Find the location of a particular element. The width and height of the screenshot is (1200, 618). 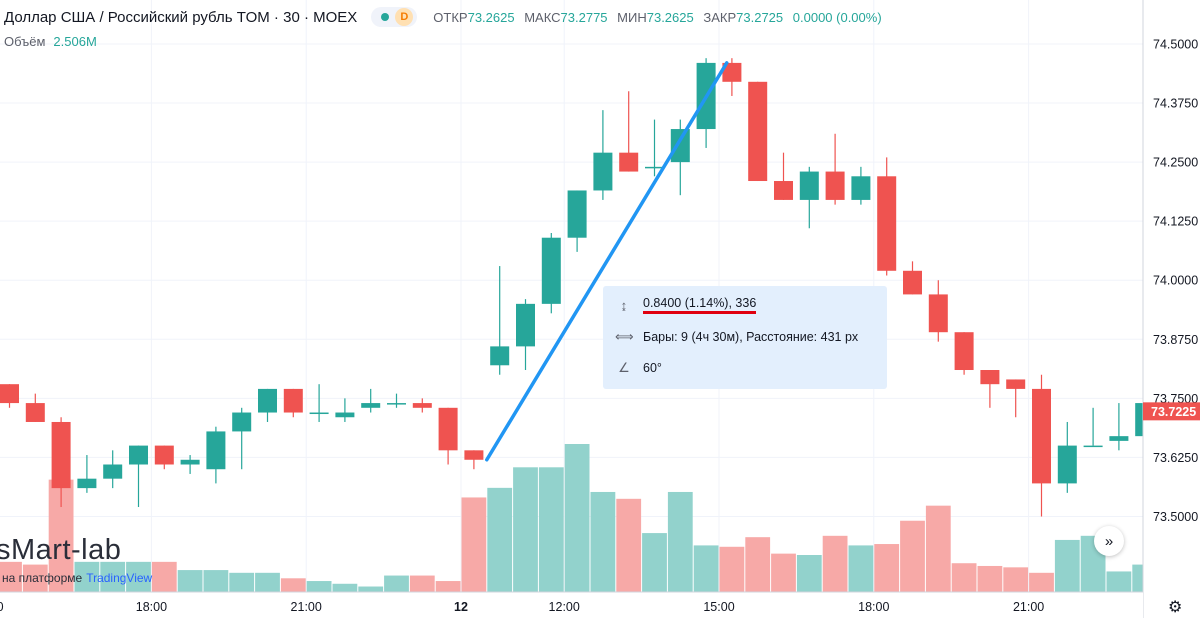

time-tick-label: 12 is located at coordinates (461, 607).